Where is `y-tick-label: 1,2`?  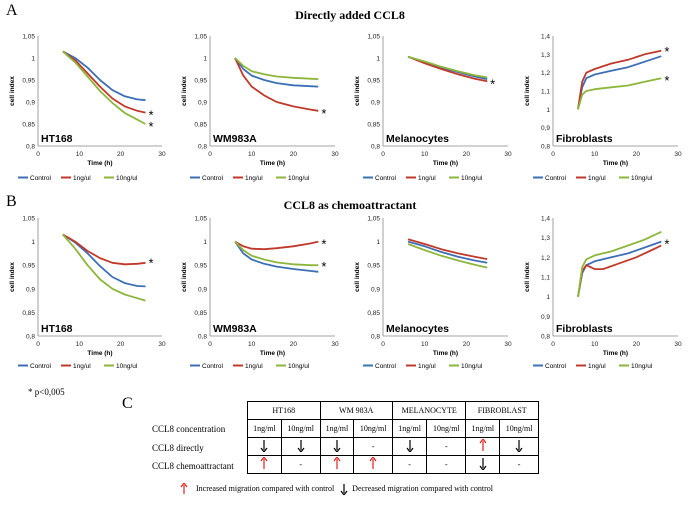
y-tick-label: 1,2 is located at coordinates (545, 73).